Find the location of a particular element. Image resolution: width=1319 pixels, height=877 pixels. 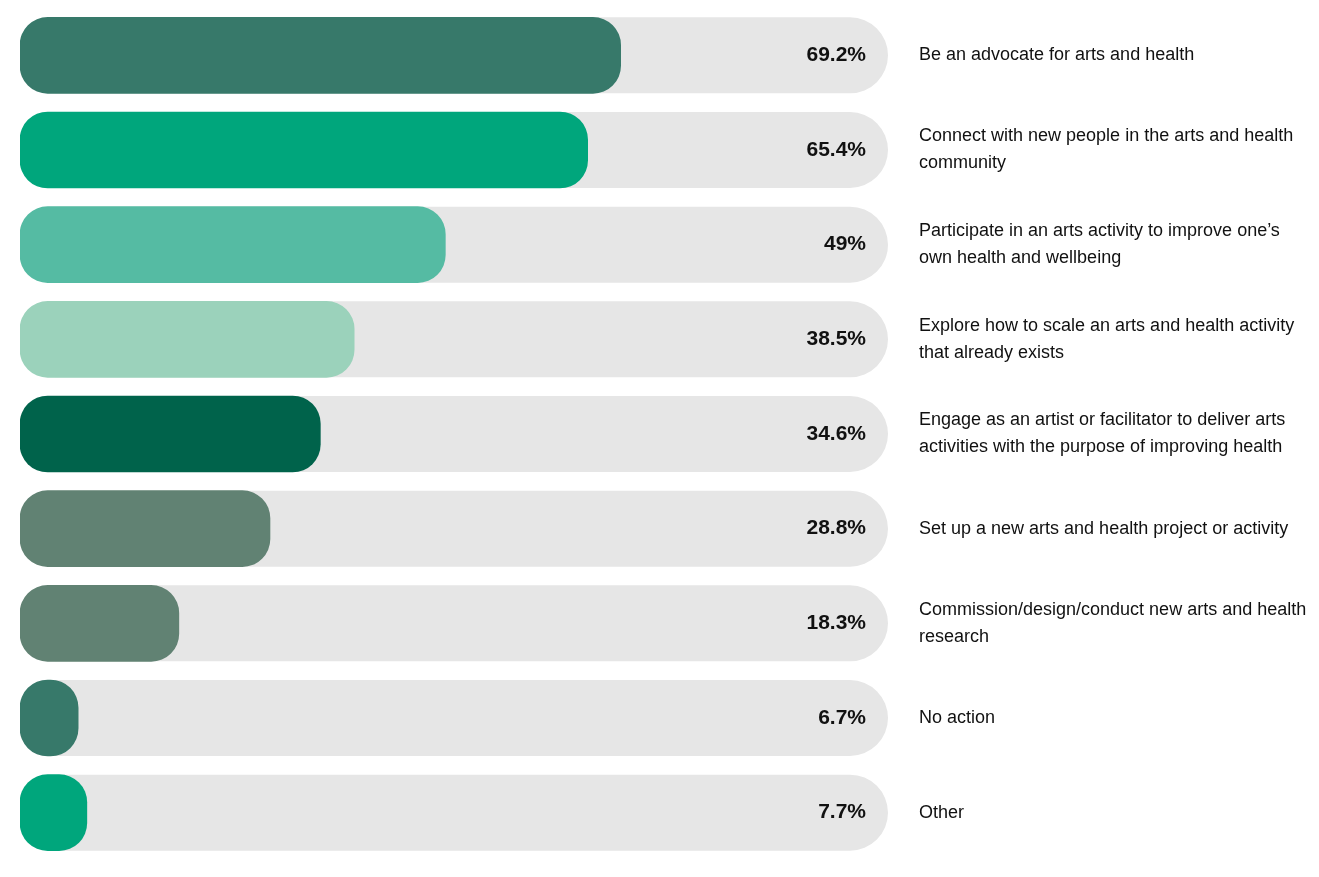

data-label: 38.5% is located at coordinates (836, 338).